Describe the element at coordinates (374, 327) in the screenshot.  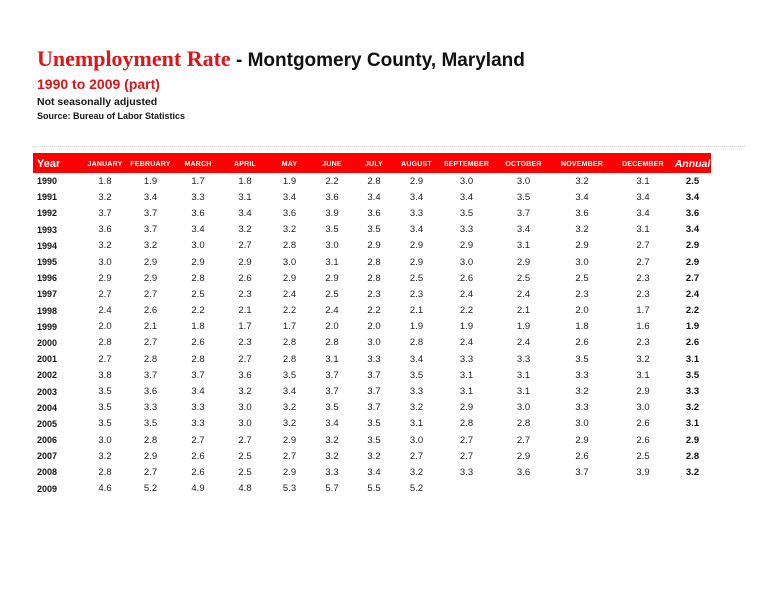
I see `value-cell: 2.0` at that location.